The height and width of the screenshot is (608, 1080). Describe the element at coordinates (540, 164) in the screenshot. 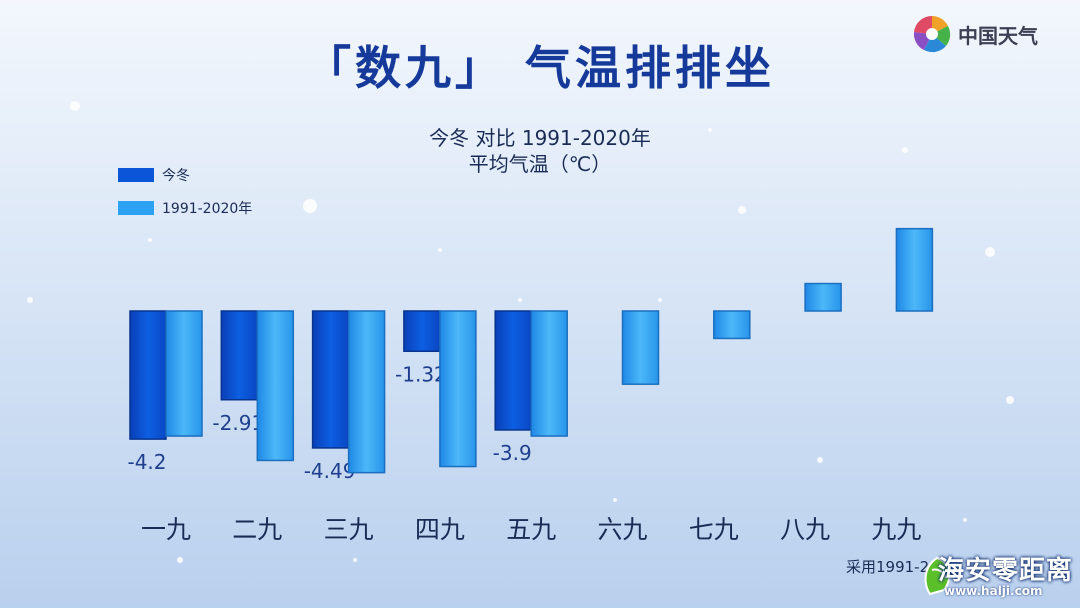

I see `subtitle-unit: 平均气温（℃）` at that location.